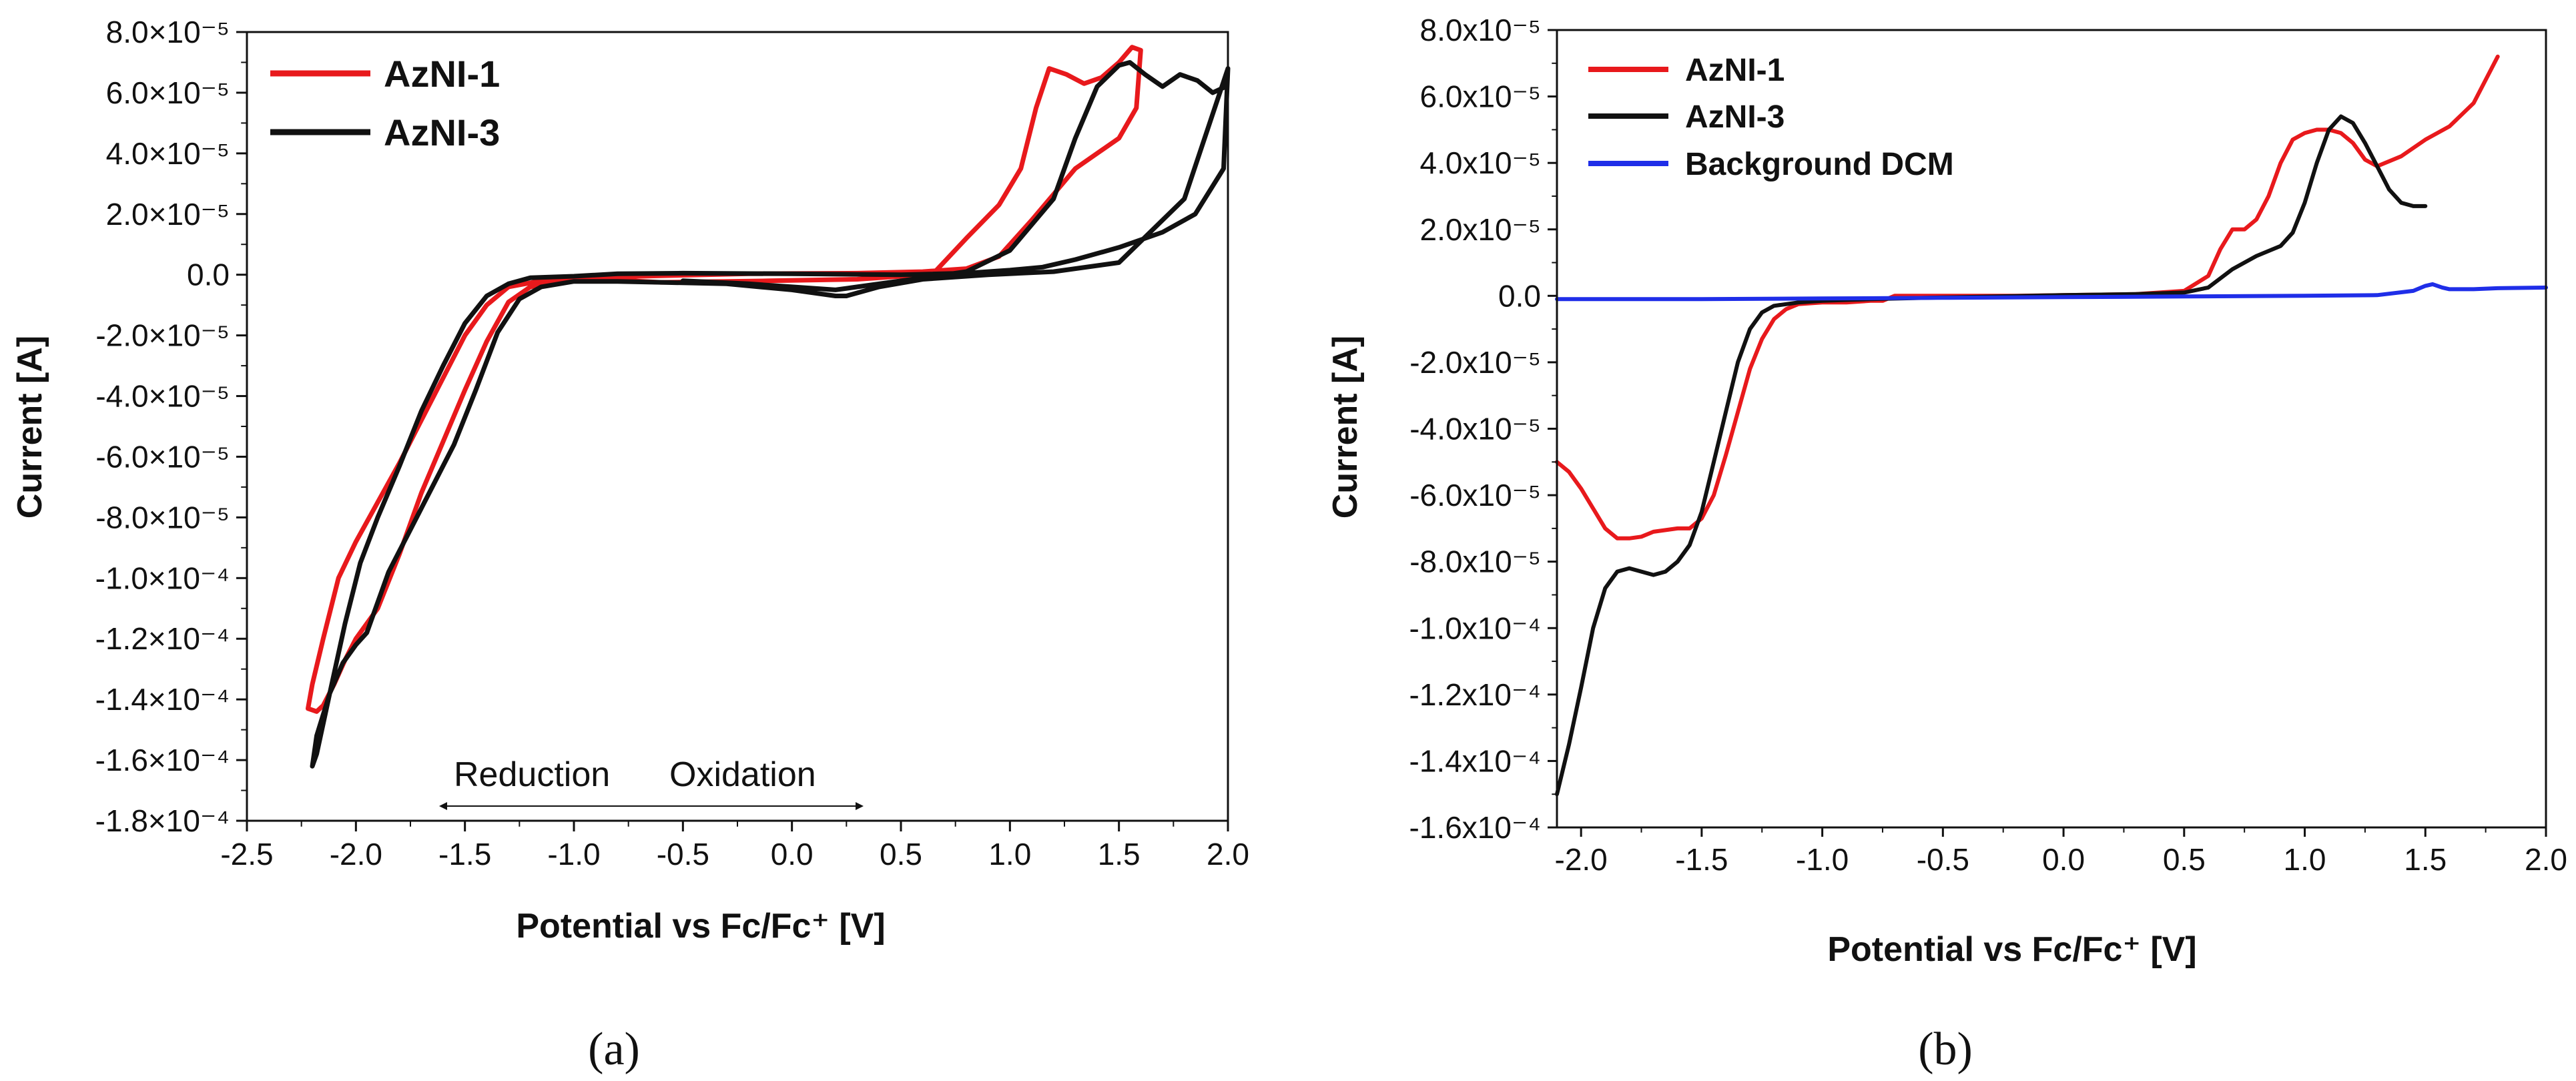 This screenshot has width=2576, height=1081. What do you see at coordinates (442, 132) in the screenshot?
I see `legend-label-azni3-a: AzNI-3` at bounding box center [442, 132].